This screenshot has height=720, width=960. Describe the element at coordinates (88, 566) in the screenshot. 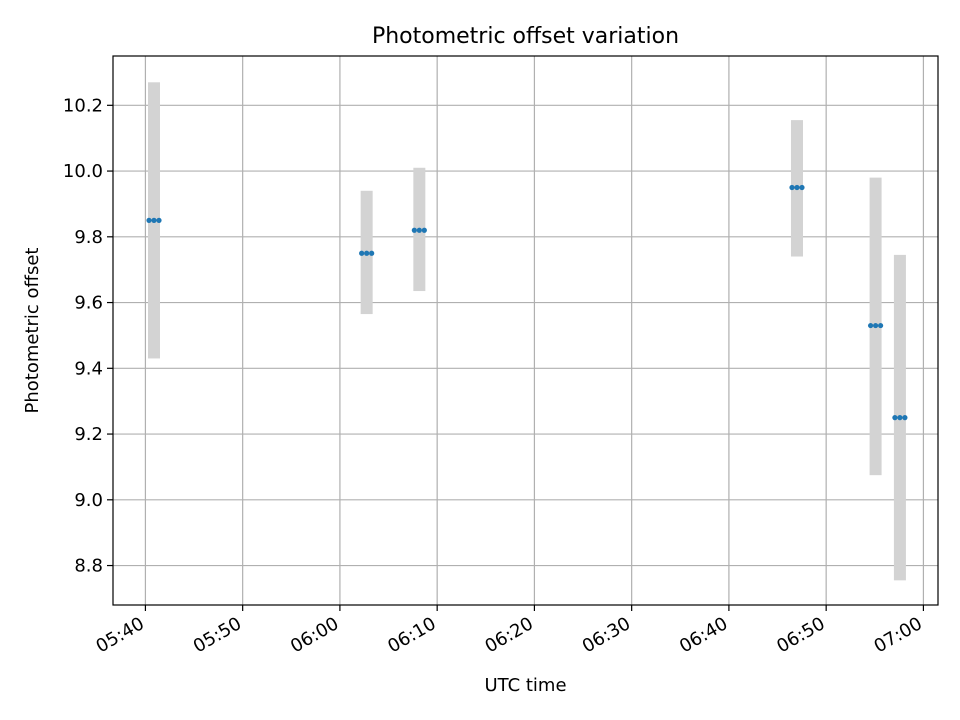

I see `y-tick-label: 8.8` at that location.